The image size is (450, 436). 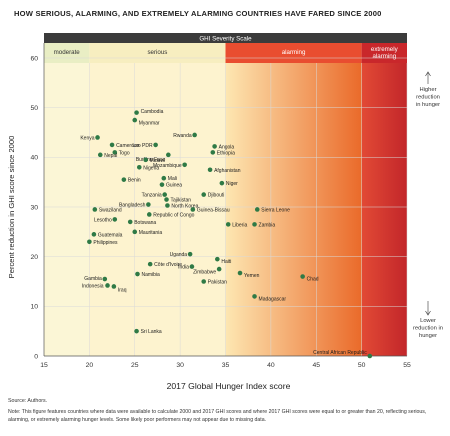 I want to click on point-label: Côte d'Ivoire, so click(x=168, y=265).